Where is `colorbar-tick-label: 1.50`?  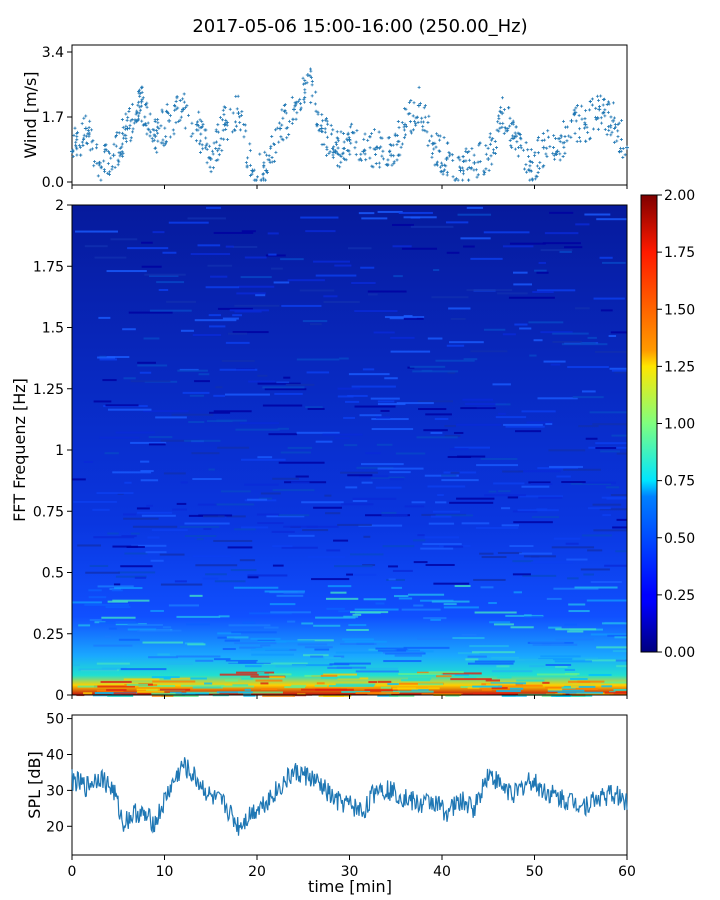
colorbar-tick-label: 1.50 is located at coordinates (679, 310).